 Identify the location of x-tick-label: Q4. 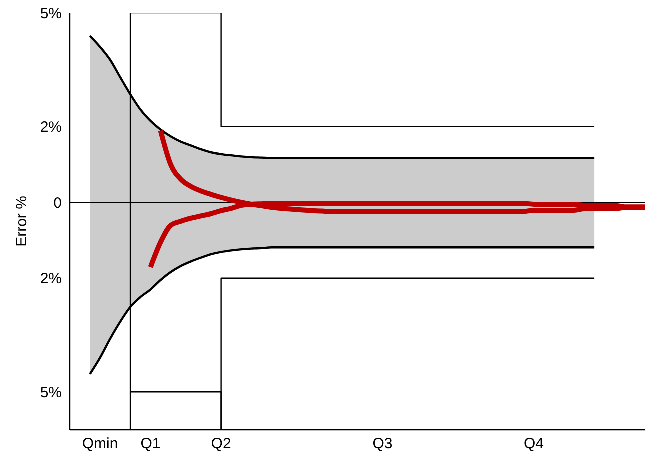
(534, 444).